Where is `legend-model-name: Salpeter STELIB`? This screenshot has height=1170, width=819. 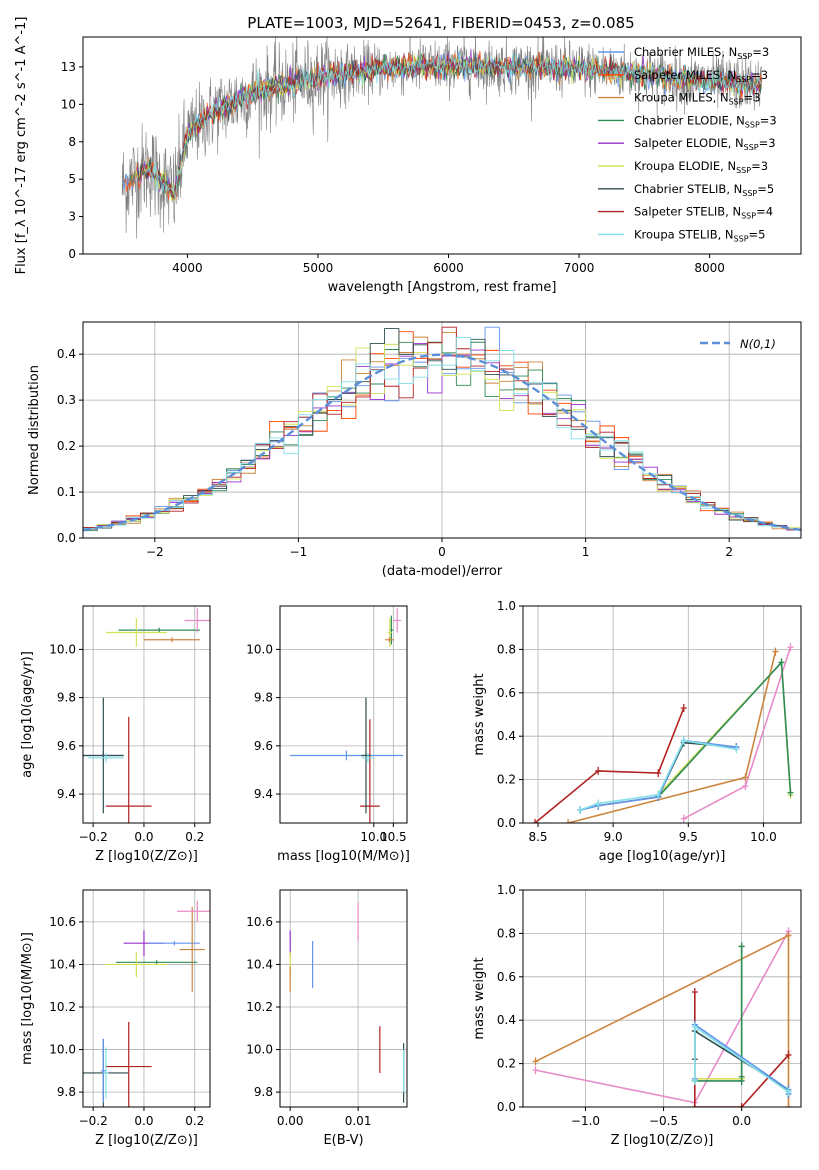
legend-model-name: Salpeter STELIB is located at coordinates (679, 212).